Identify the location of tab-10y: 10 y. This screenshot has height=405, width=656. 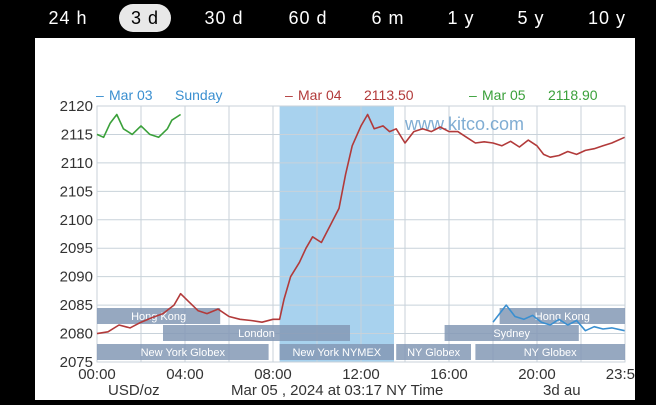
(607, 18).